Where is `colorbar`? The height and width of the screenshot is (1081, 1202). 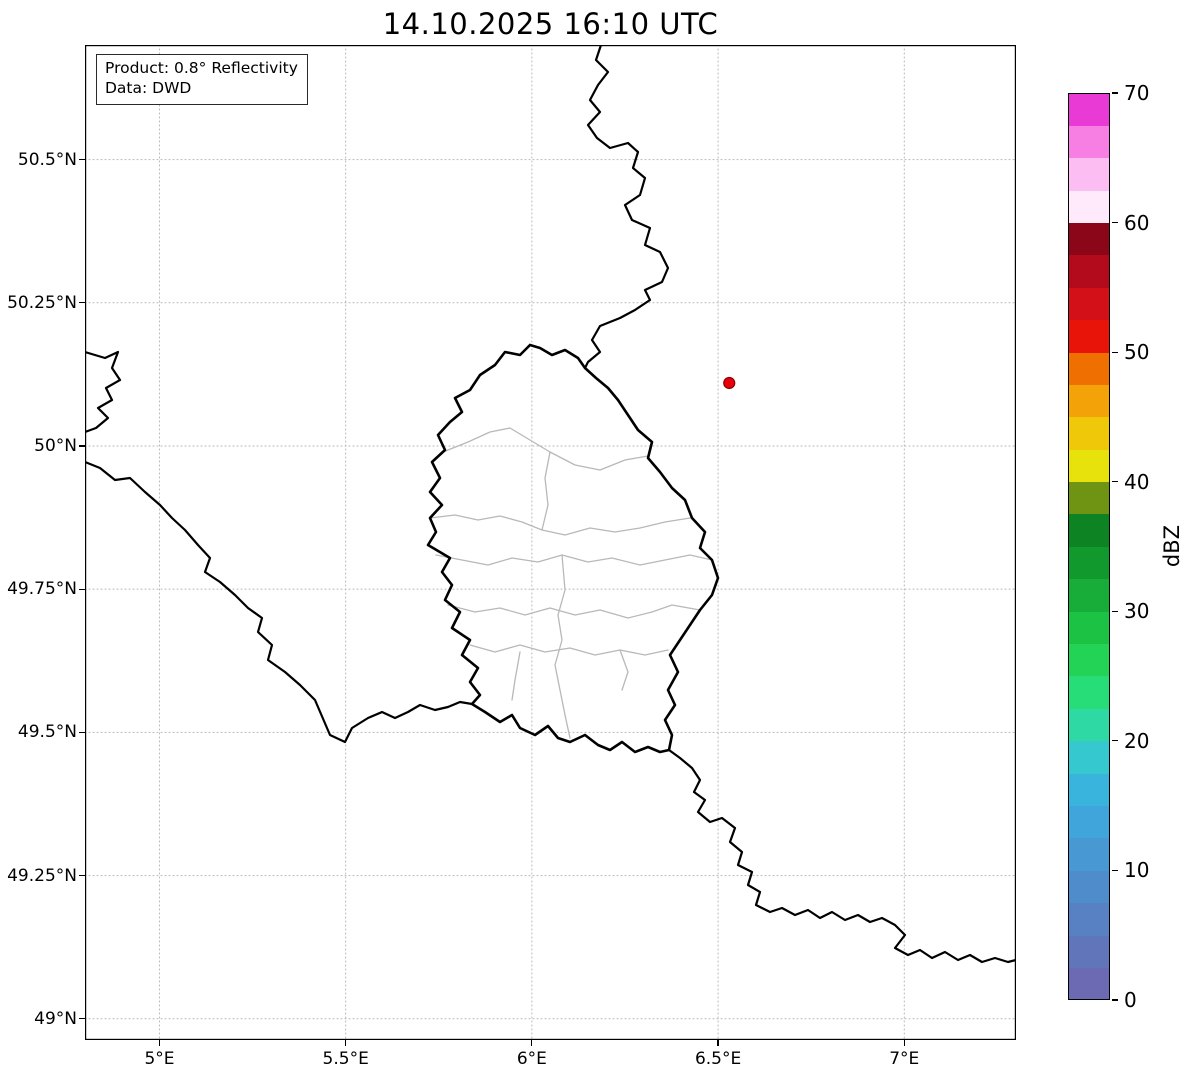
colorbar is located at coordinates (1089, 546).